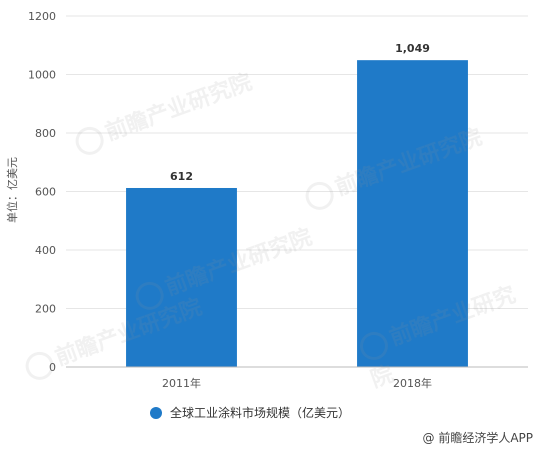  I want to click on y-tick-labels: 0 200 400 600 800 1000 1200, so click(42, 192).